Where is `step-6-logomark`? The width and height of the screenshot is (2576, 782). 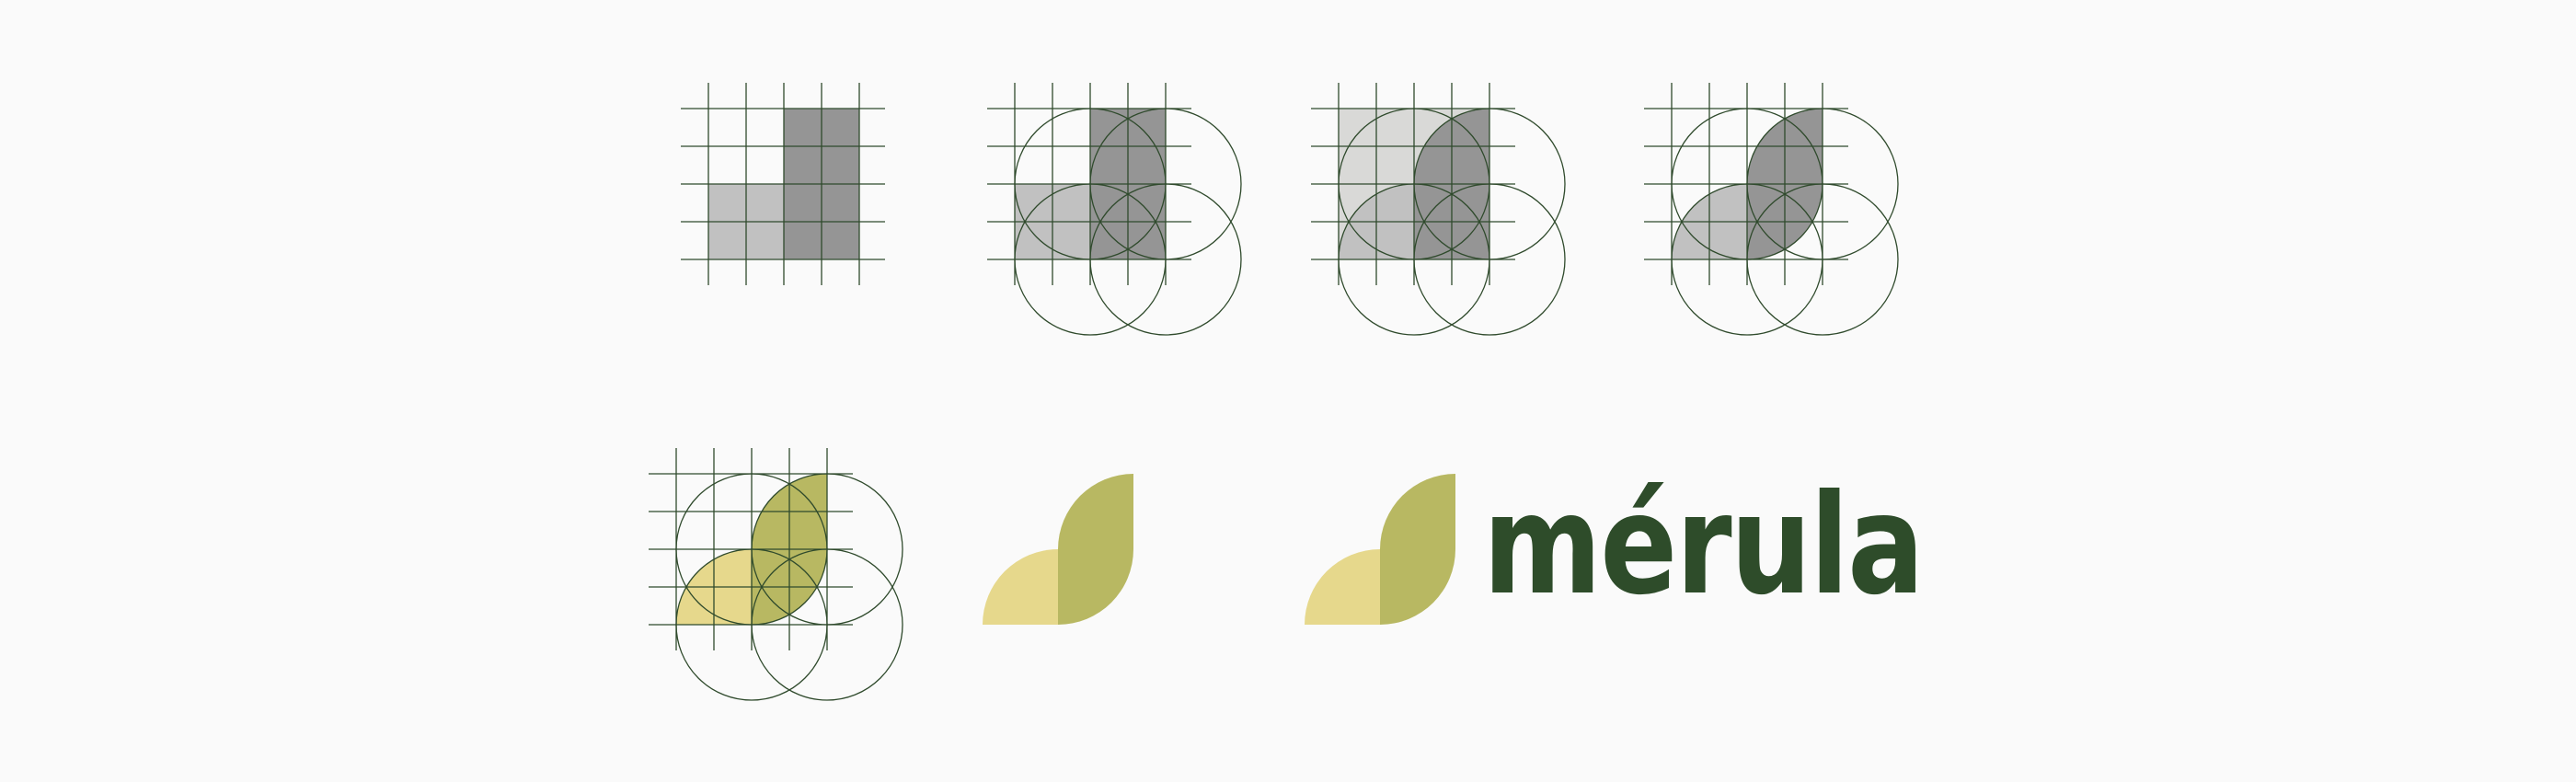
step-6-logomark is located at coordinates (1058, 549).